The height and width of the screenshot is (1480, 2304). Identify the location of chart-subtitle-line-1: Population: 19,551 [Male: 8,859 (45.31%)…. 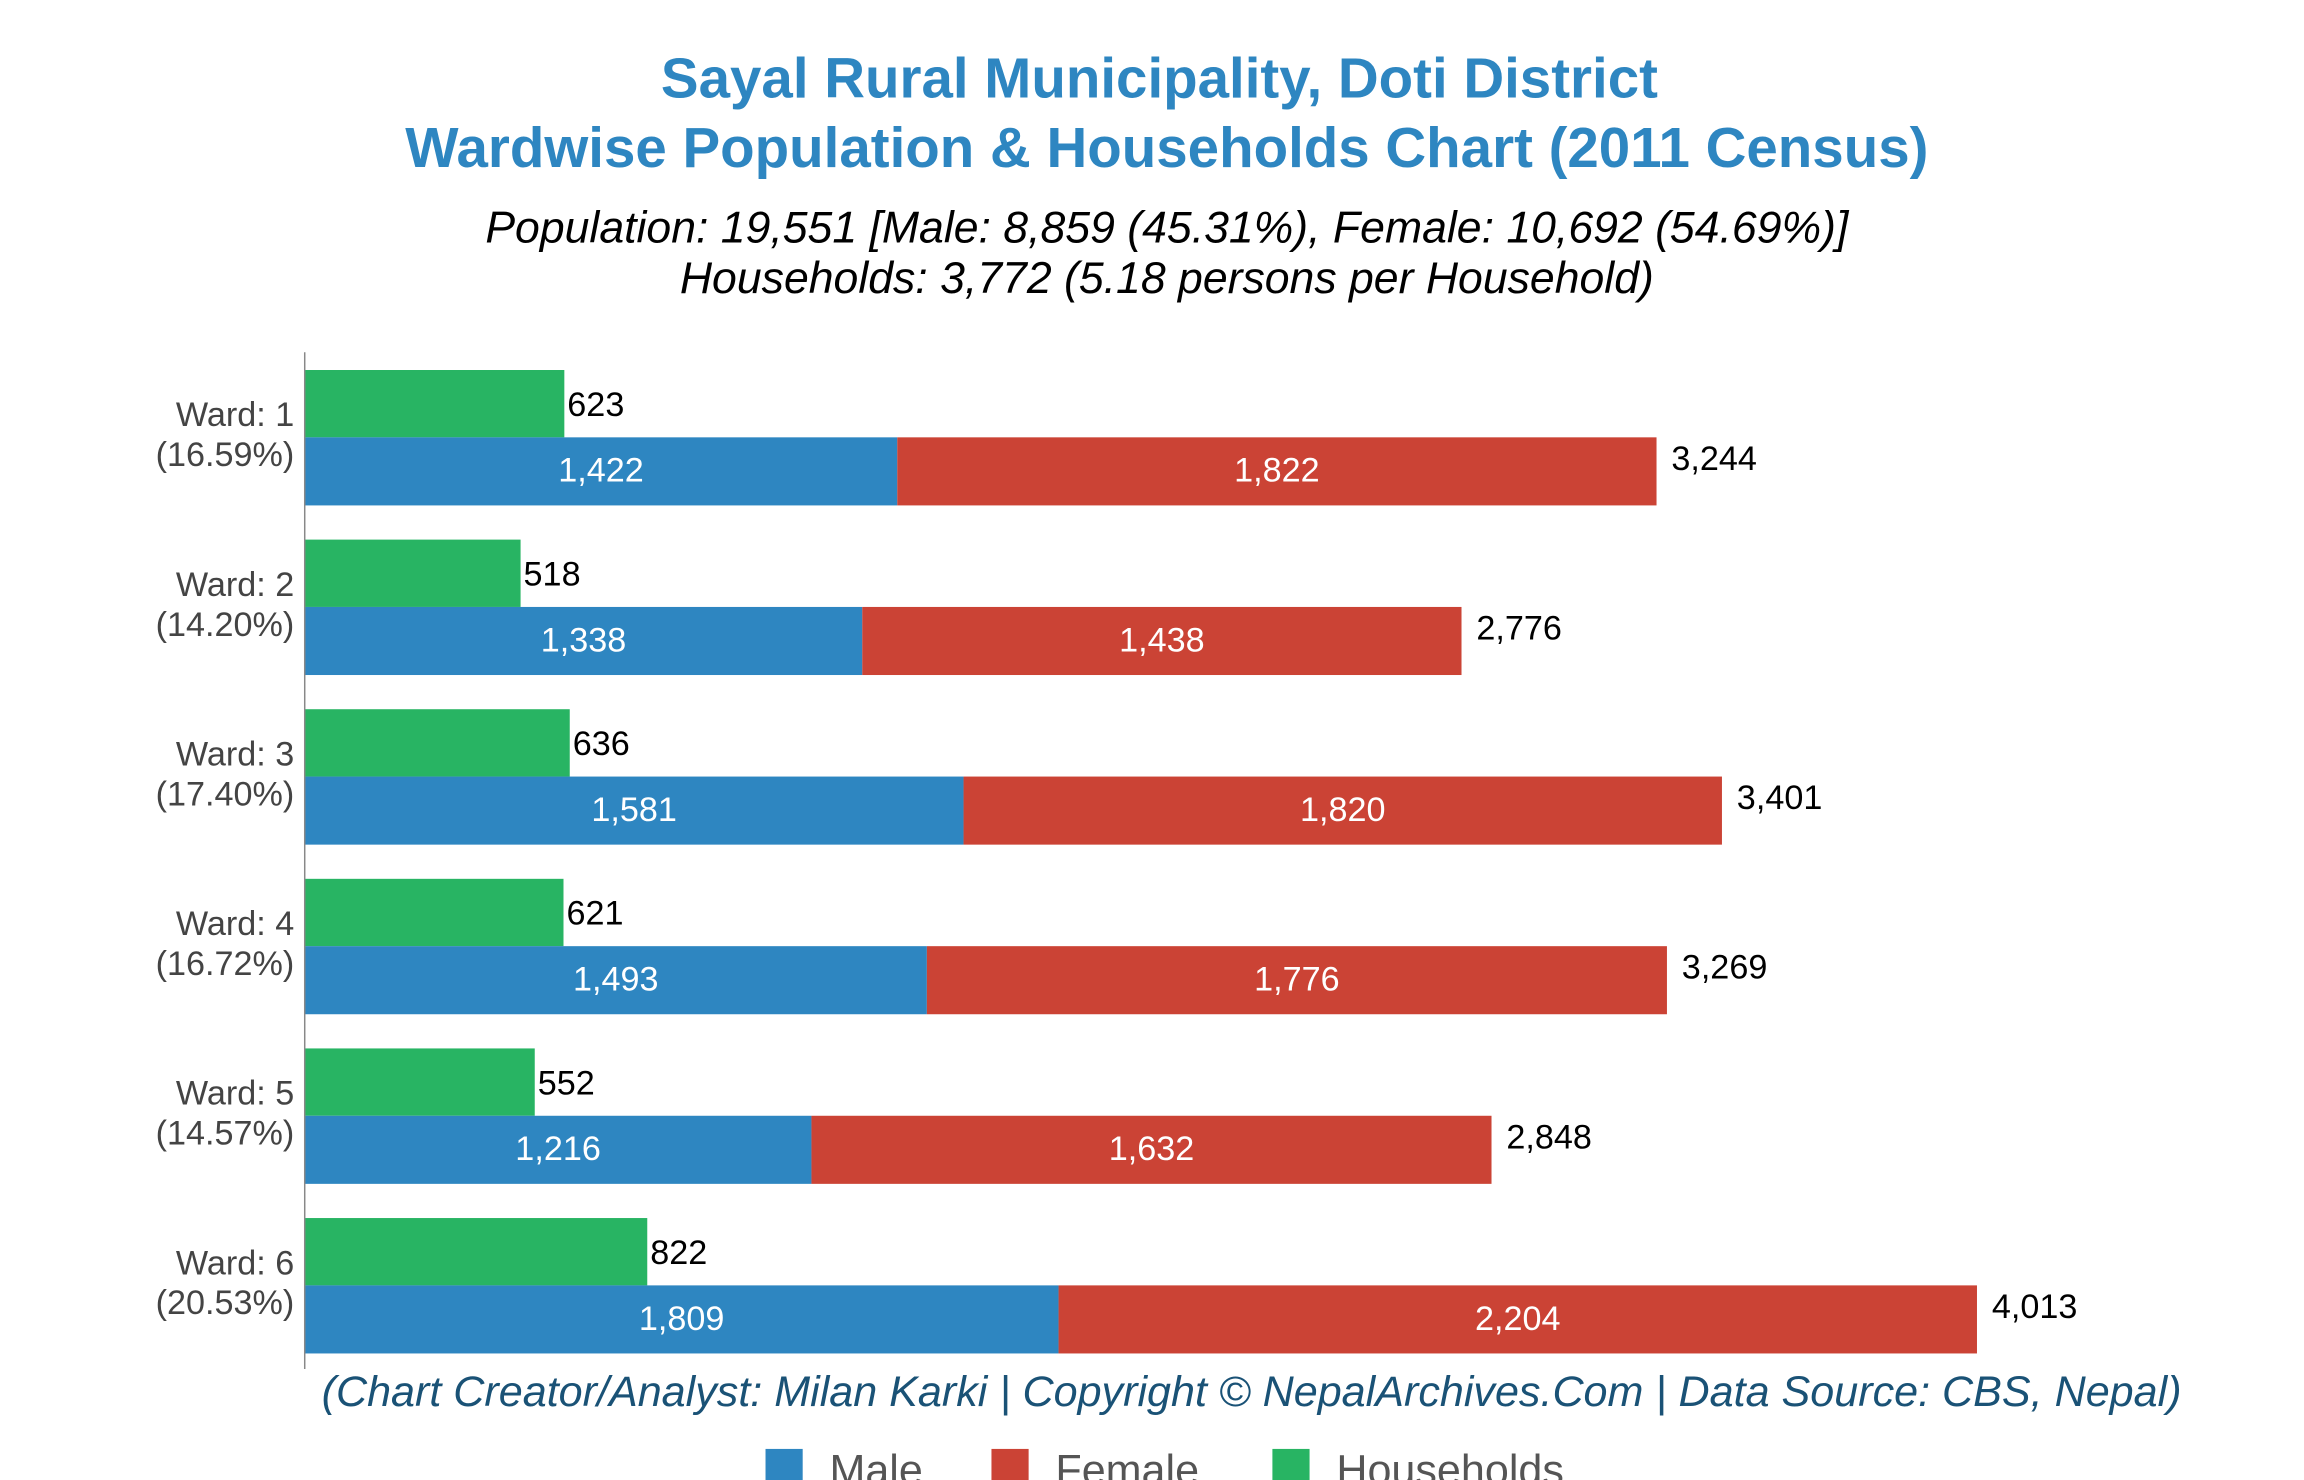
(1167, 228).